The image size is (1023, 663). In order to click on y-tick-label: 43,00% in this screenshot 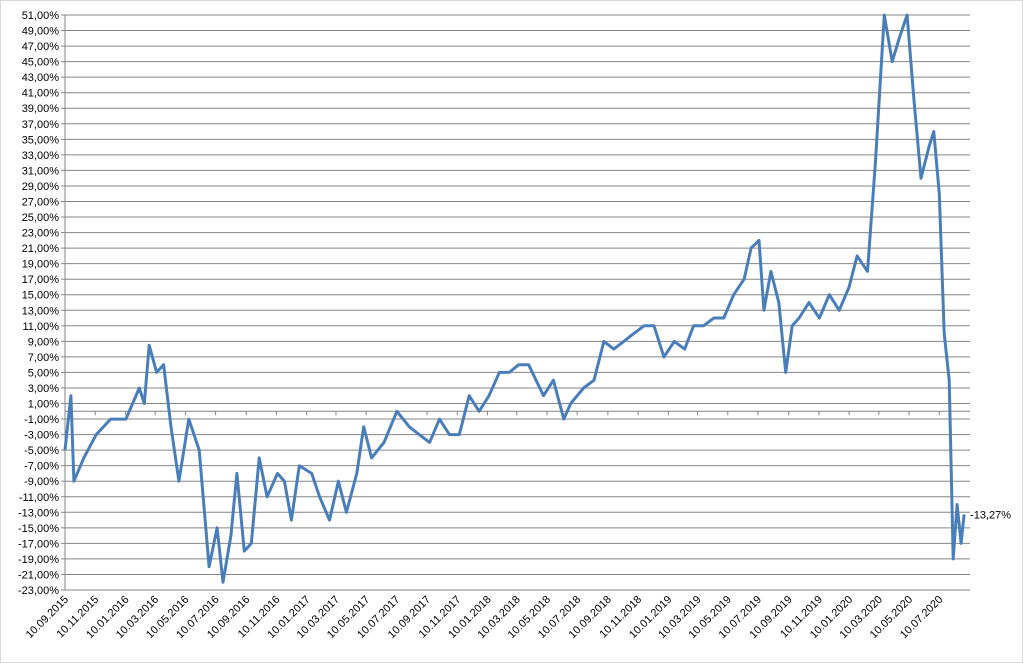, I will do `click(41, 78)`.